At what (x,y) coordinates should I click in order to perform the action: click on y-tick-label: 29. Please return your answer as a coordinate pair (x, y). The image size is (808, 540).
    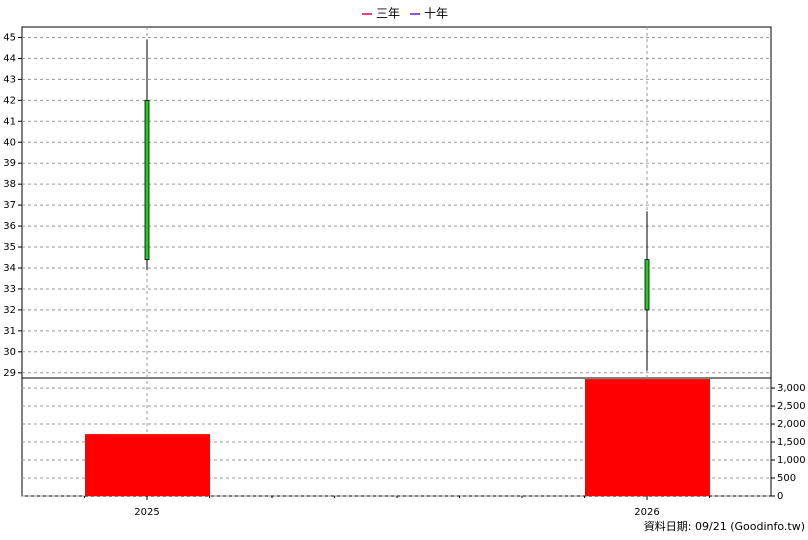
    Looking at the image, I should click on (9, 373).